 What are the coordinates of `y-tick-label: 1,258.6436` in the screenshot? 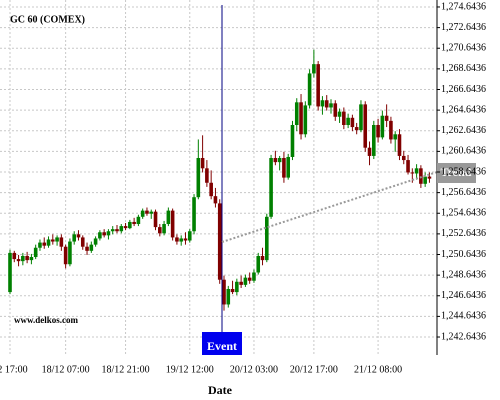 It's located at (463, 171).